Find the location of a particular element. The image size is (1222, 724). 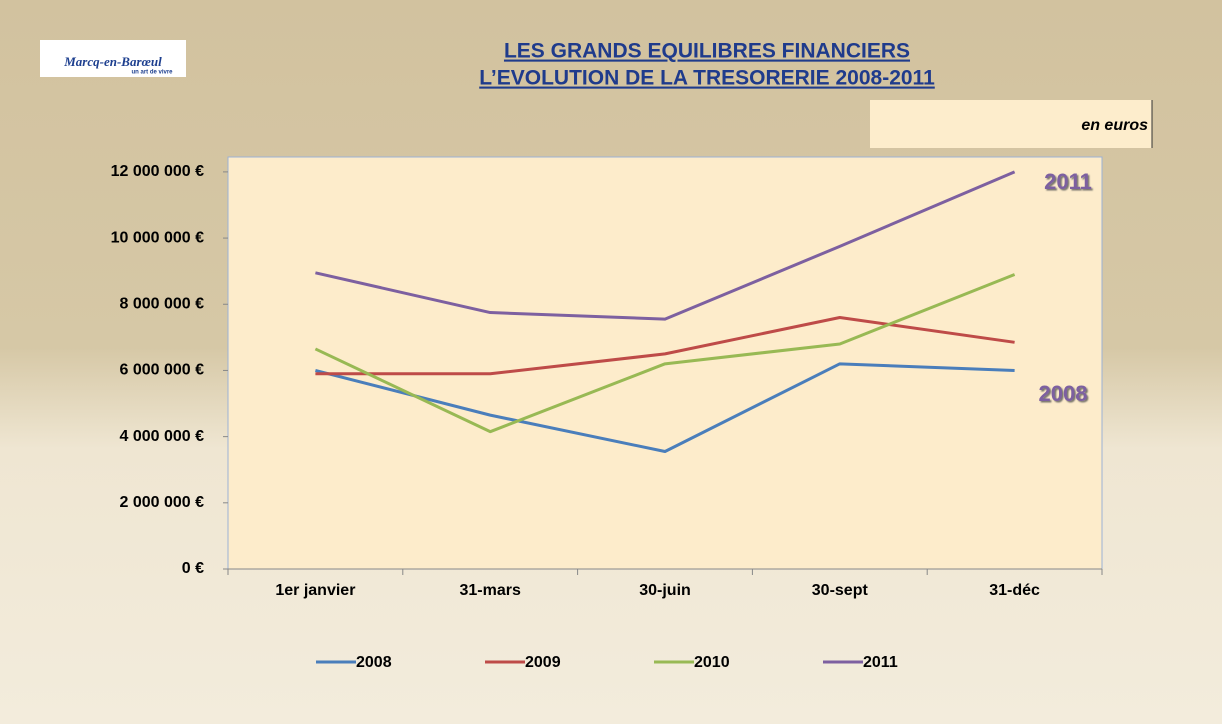

x-tick-label: 30-sept is located at coordinates (840, 590).